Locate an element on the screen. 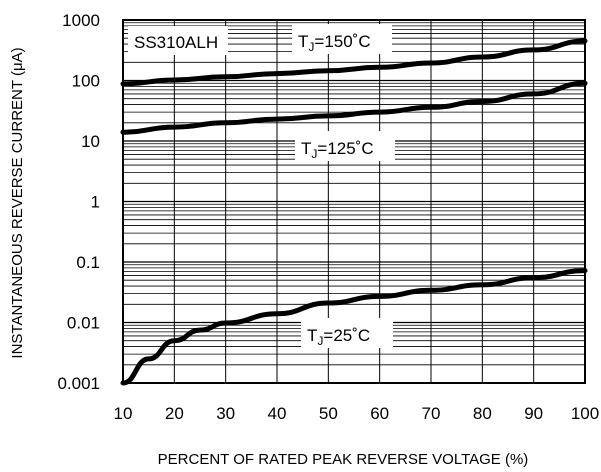 Image resolution: width=601 pixels, height=472 pixels. series-label-125c-box is located at coordinates (345, 146).